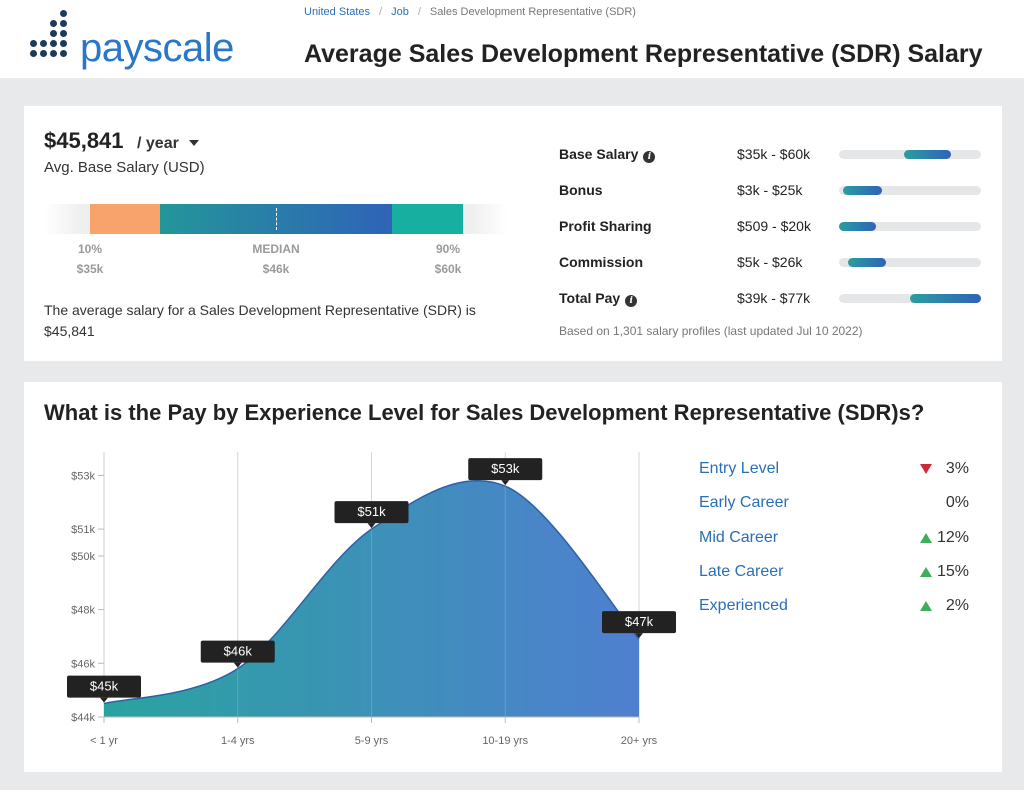  I want to click on compensation-row: Bonus $3k - $25k, so click(774, 190).